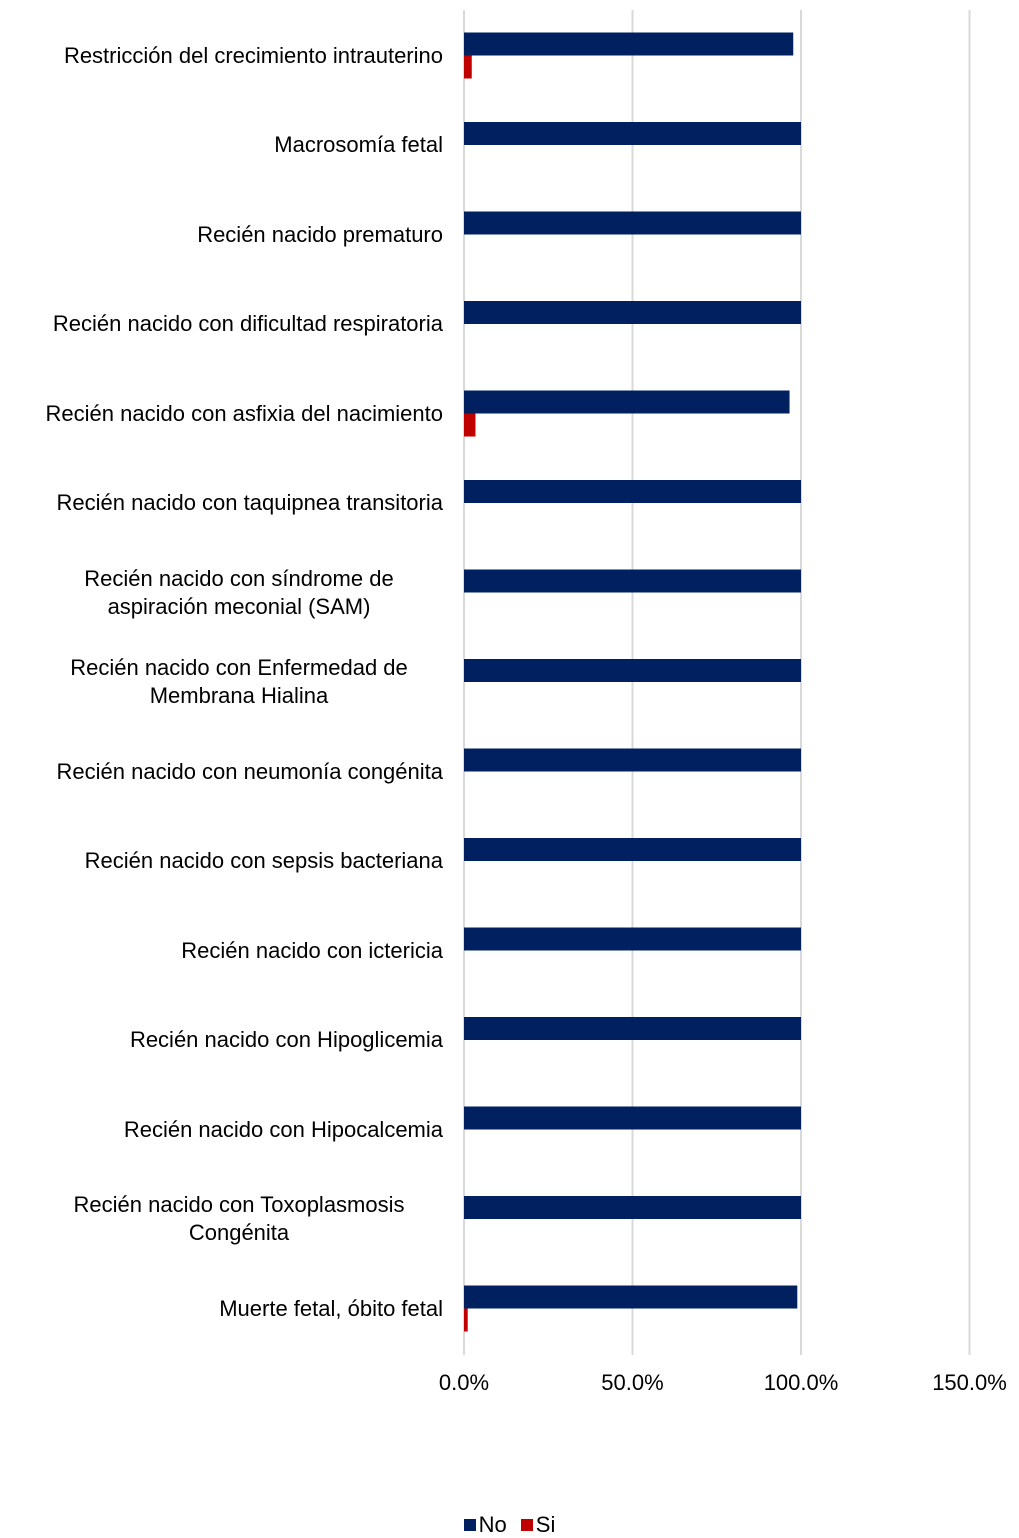 The height and width of the screenshot is (1538, 1019). I want to click on x-tick-label-3: 150.0%, so click(969, 1382).